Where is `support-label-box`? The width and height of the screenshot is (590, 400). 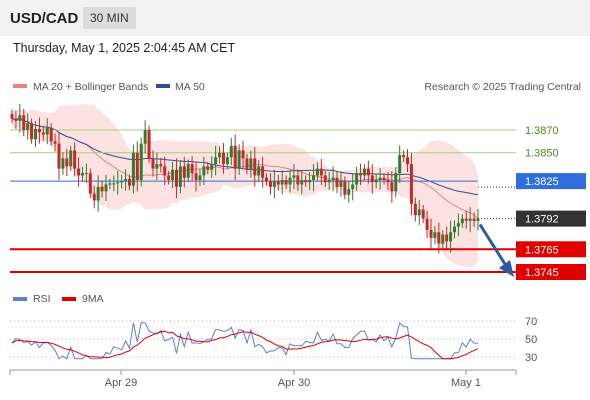
support-label-box is located at coordinates (551, 249).